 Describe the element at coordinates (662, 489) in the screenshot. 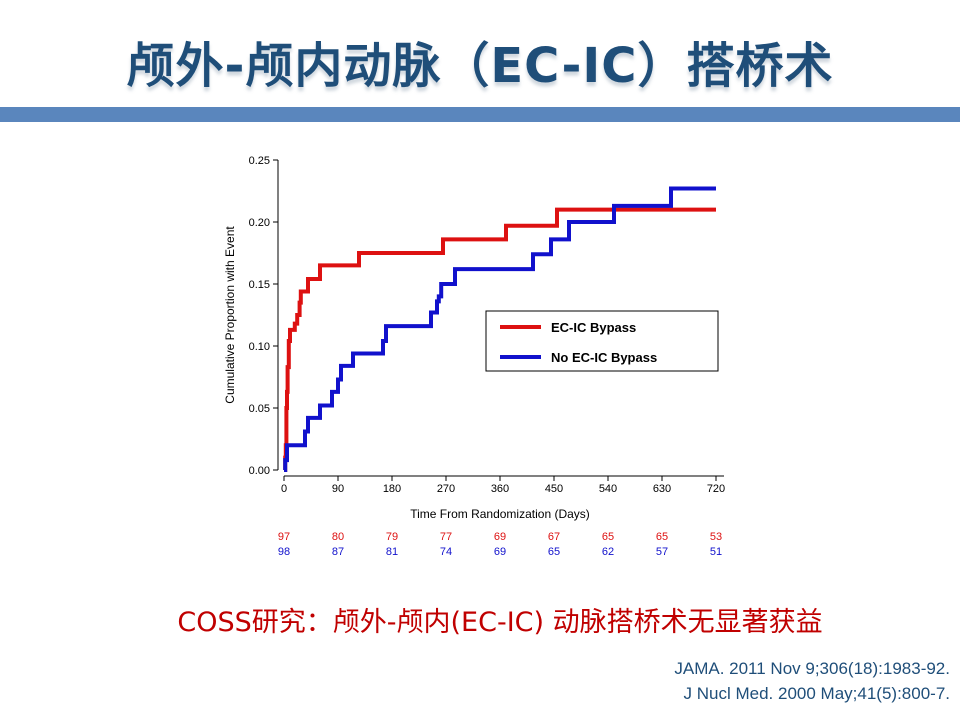

I see `x-tick-label: 630` at that location.